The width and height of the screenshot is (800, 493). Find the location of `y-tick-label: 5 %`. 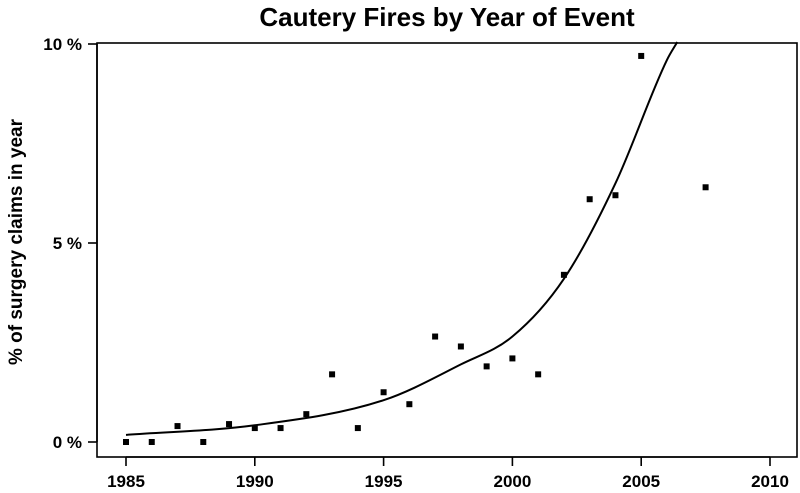

y-tick-label: 5 % is located at coordinates (67, 243).